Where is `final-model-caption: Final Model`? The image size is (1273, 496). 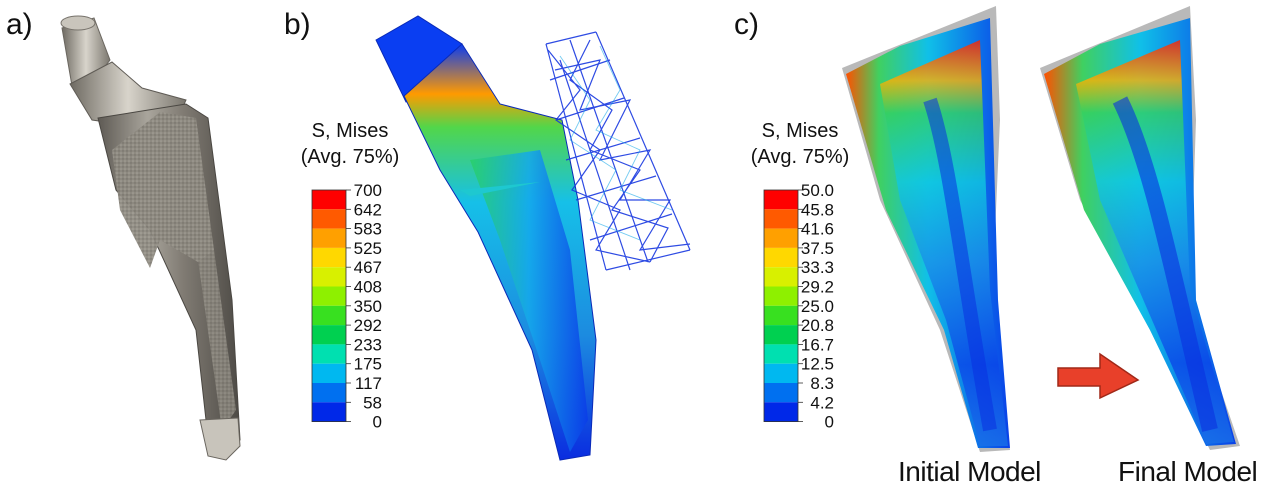
final-model-caption: Final Model is located at coordinates (1188, 471).